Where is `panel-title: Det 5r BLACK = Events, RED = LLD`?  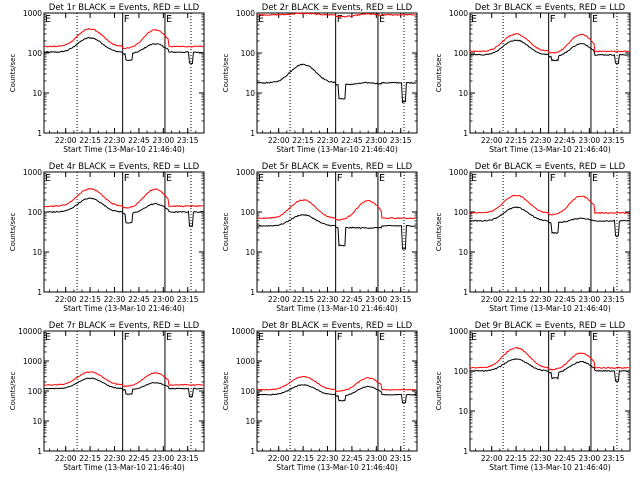 panel-title: Det 5r BLACK = Events, RED = LLD is located at coordinates (337, 167).